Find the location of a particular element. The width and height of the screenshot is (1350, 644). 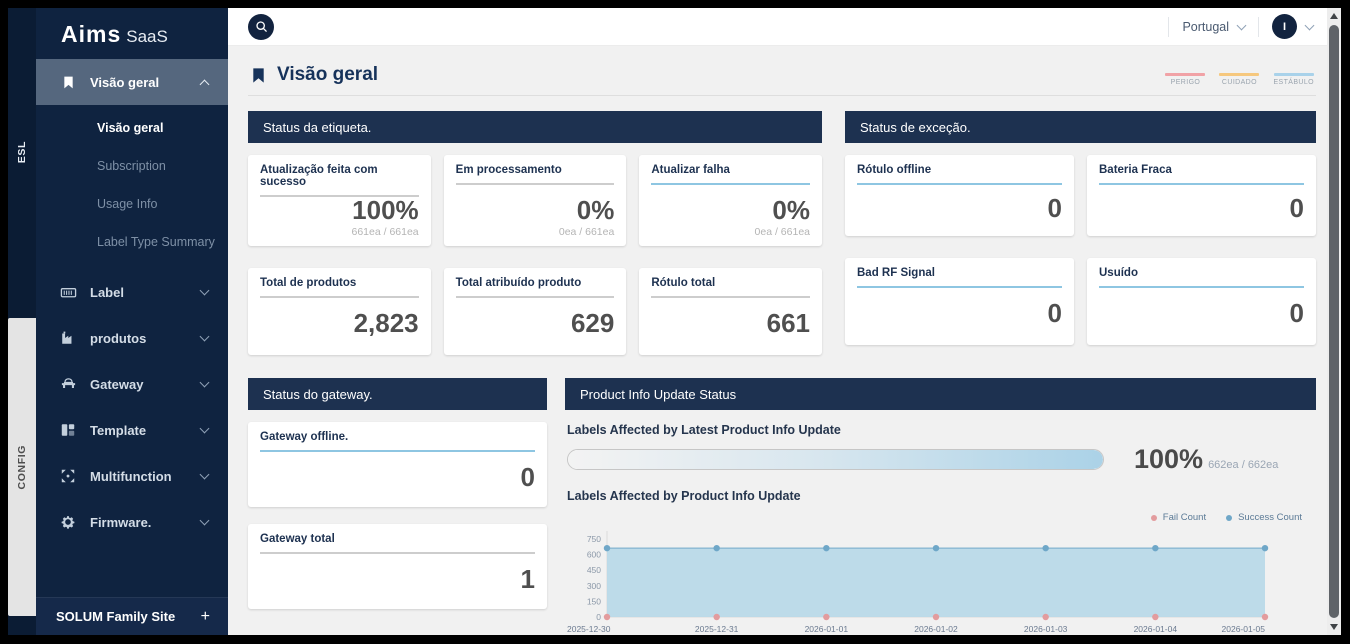

success-count-dot-icon is located at coordinates (1229, 517).